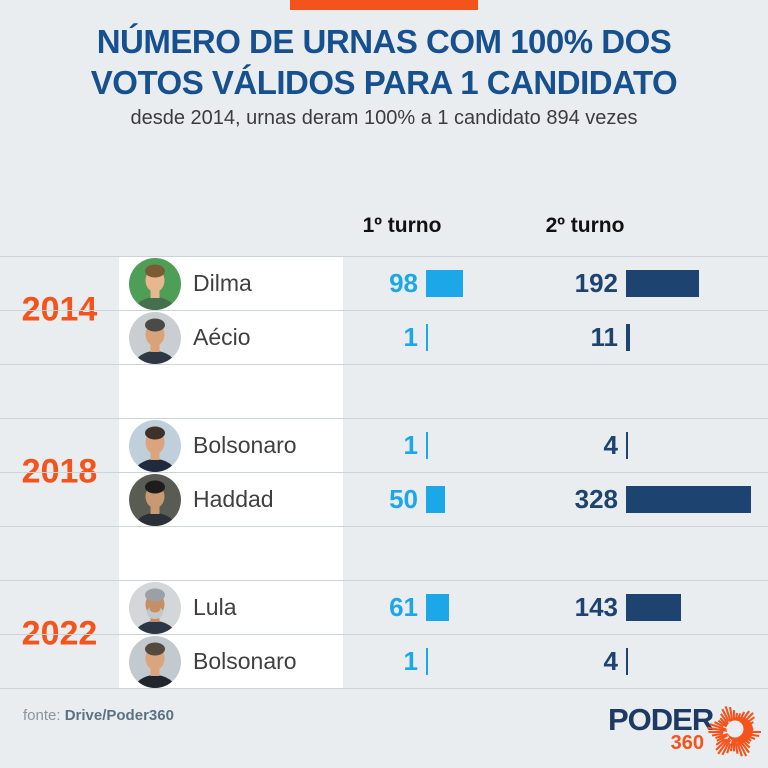  Describe the element at coordinates (402, 225) in the screenshot. I see `column-header-first-round: 1º turno` at that location.